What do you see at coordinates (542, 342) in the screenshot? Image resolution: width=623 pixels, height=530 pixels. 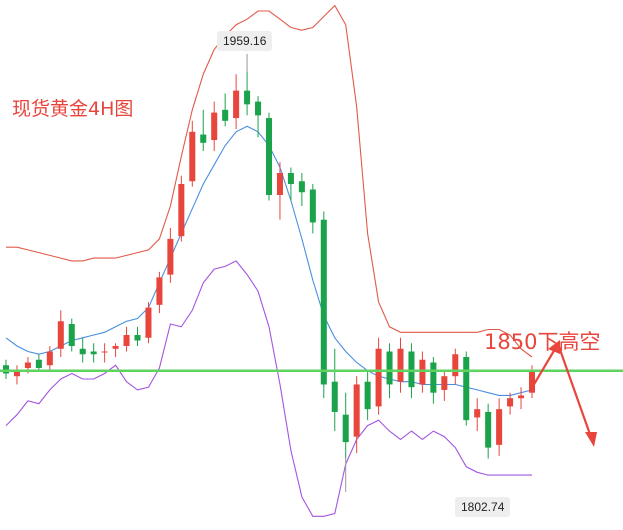 I see `annotation-text: 1850下高空` at bounding box center [542, 342].